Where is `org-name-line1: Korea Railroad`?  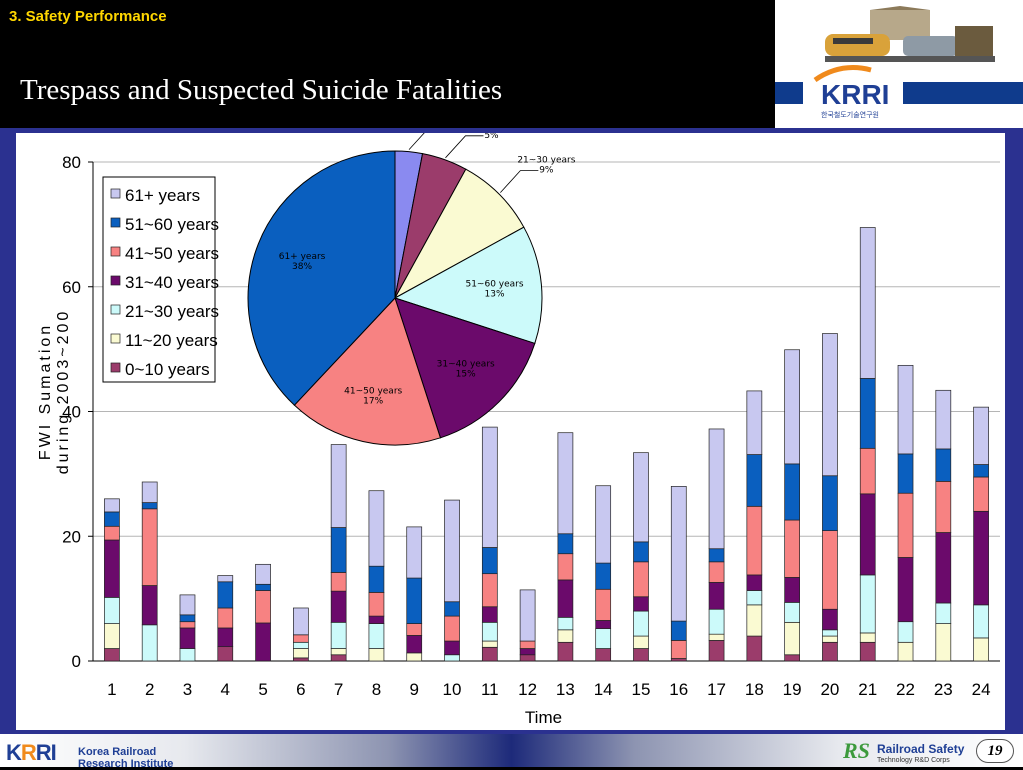
org-name-line1: Korea Railroad is located at coordinates (117, 752).